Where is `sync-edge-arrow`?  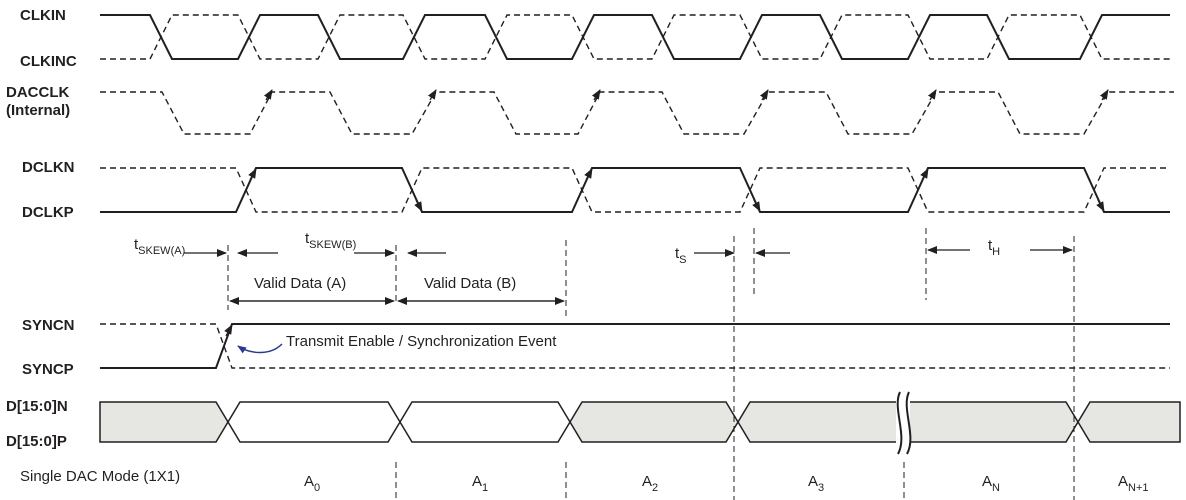
sync-edge-arrow is located at coordinates (228, 330).